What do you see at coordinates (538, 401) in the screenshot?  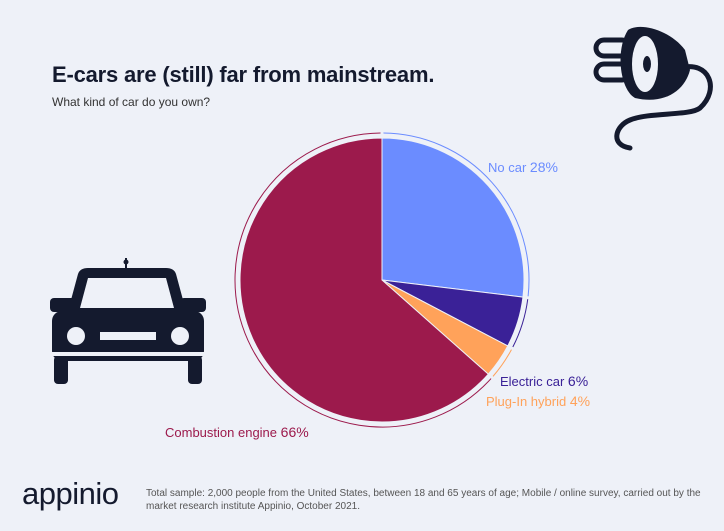 I see `label-plug-in-hybrid: Plug-In hybrid 4%` at bounding box center [538, 401].